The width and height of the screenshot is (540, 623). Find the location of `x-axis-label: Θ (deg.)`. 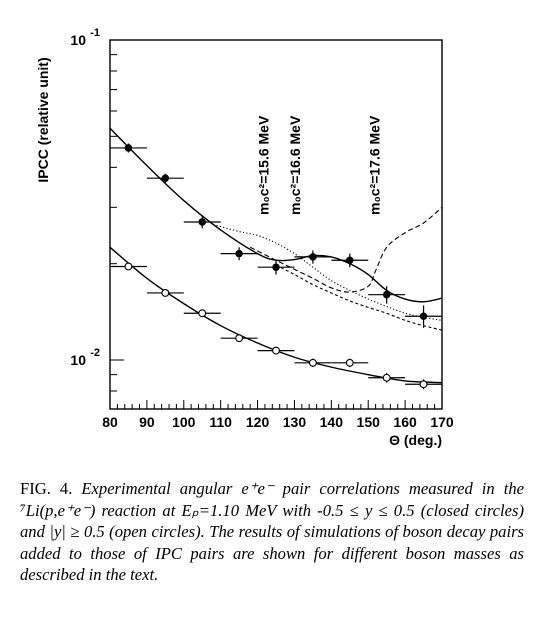

x-axis-label: Θ (deg.) is located at coordinates (415, 440).